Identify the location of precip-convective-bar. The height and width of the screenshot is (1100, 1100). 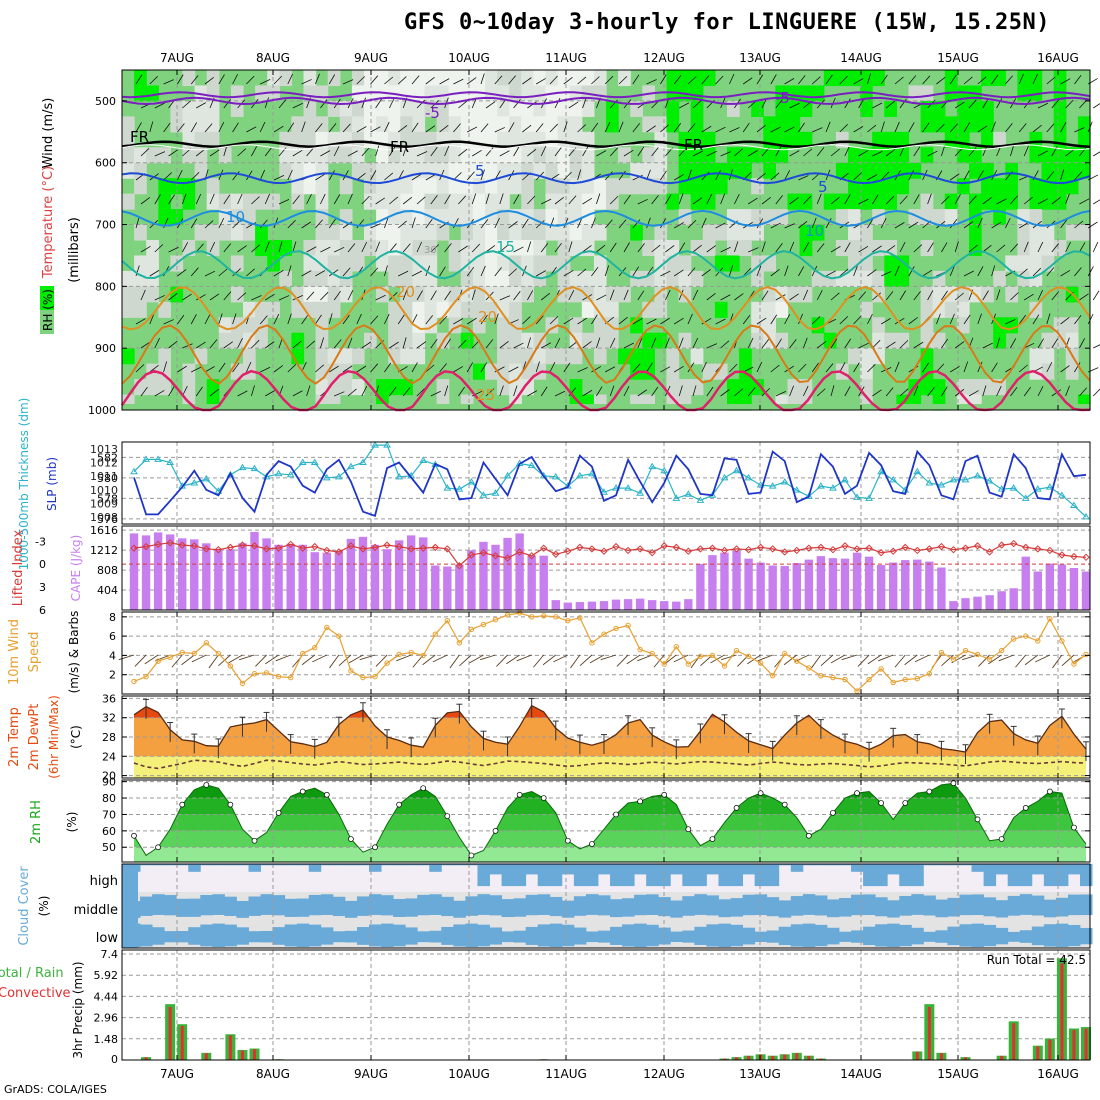
(941, 1056).